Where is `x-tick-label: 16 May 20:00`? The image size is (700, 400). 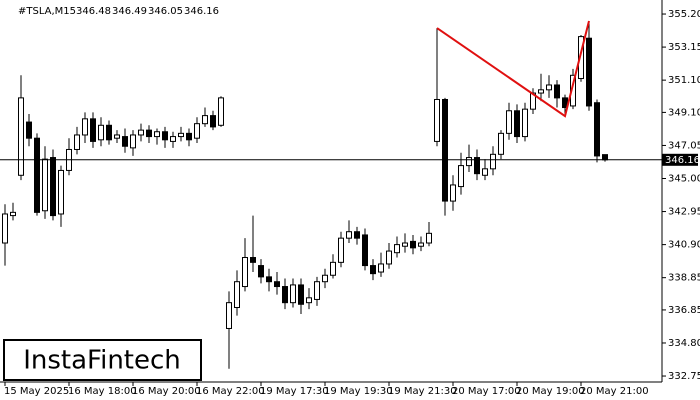 x-tick-label: 16 May 20:00 is located at coordinates (166, 391).